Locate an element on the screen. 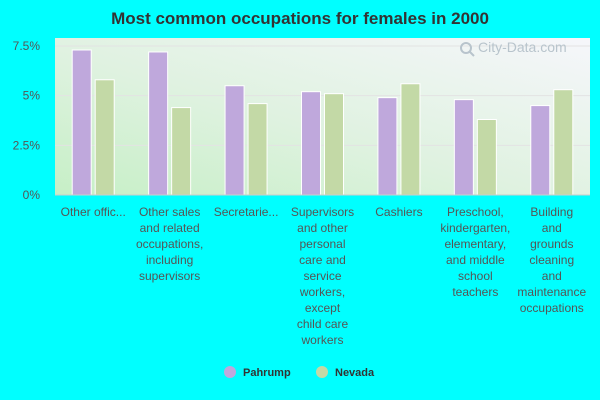 The width and height of the screenshot is (600, 400). y-tick-label: 5% is located at coordinates (32, 96).